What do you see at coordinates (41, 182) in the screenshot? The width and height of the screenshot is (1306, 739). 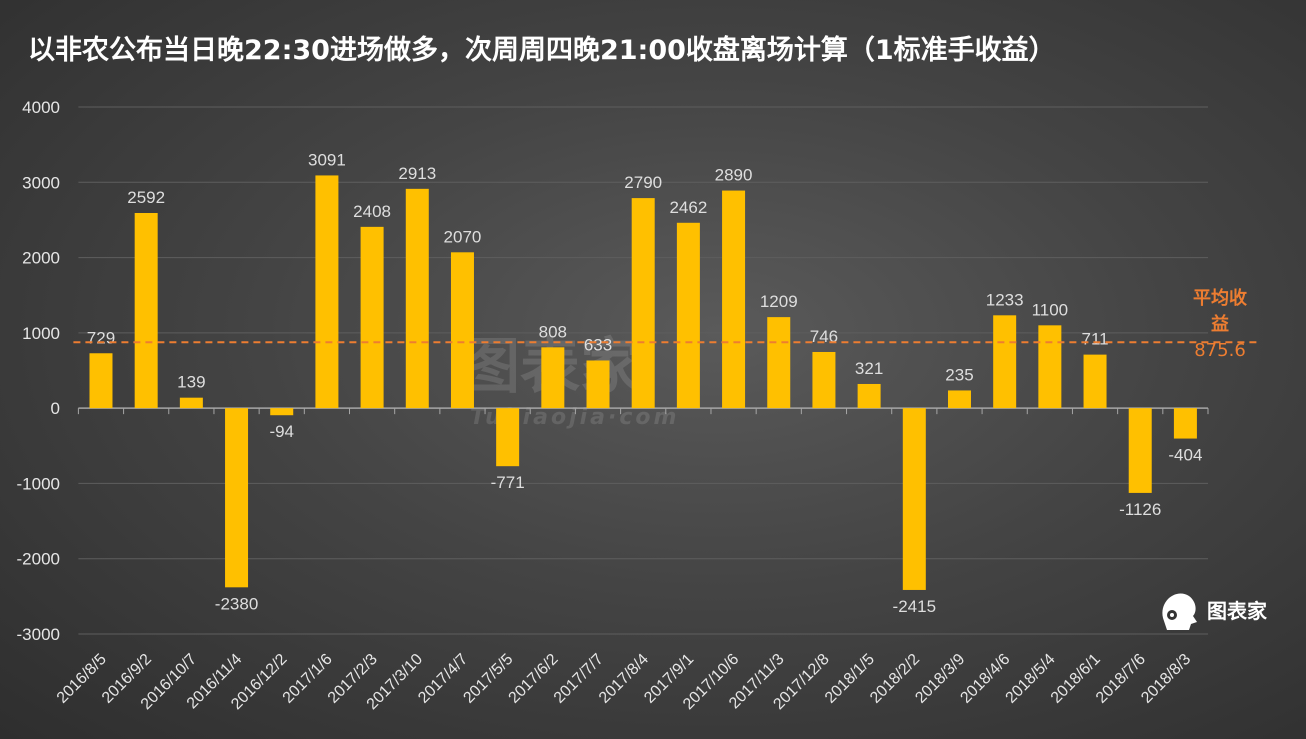 I see `y-tick-label: 3000` at bounding box center [41, 182].